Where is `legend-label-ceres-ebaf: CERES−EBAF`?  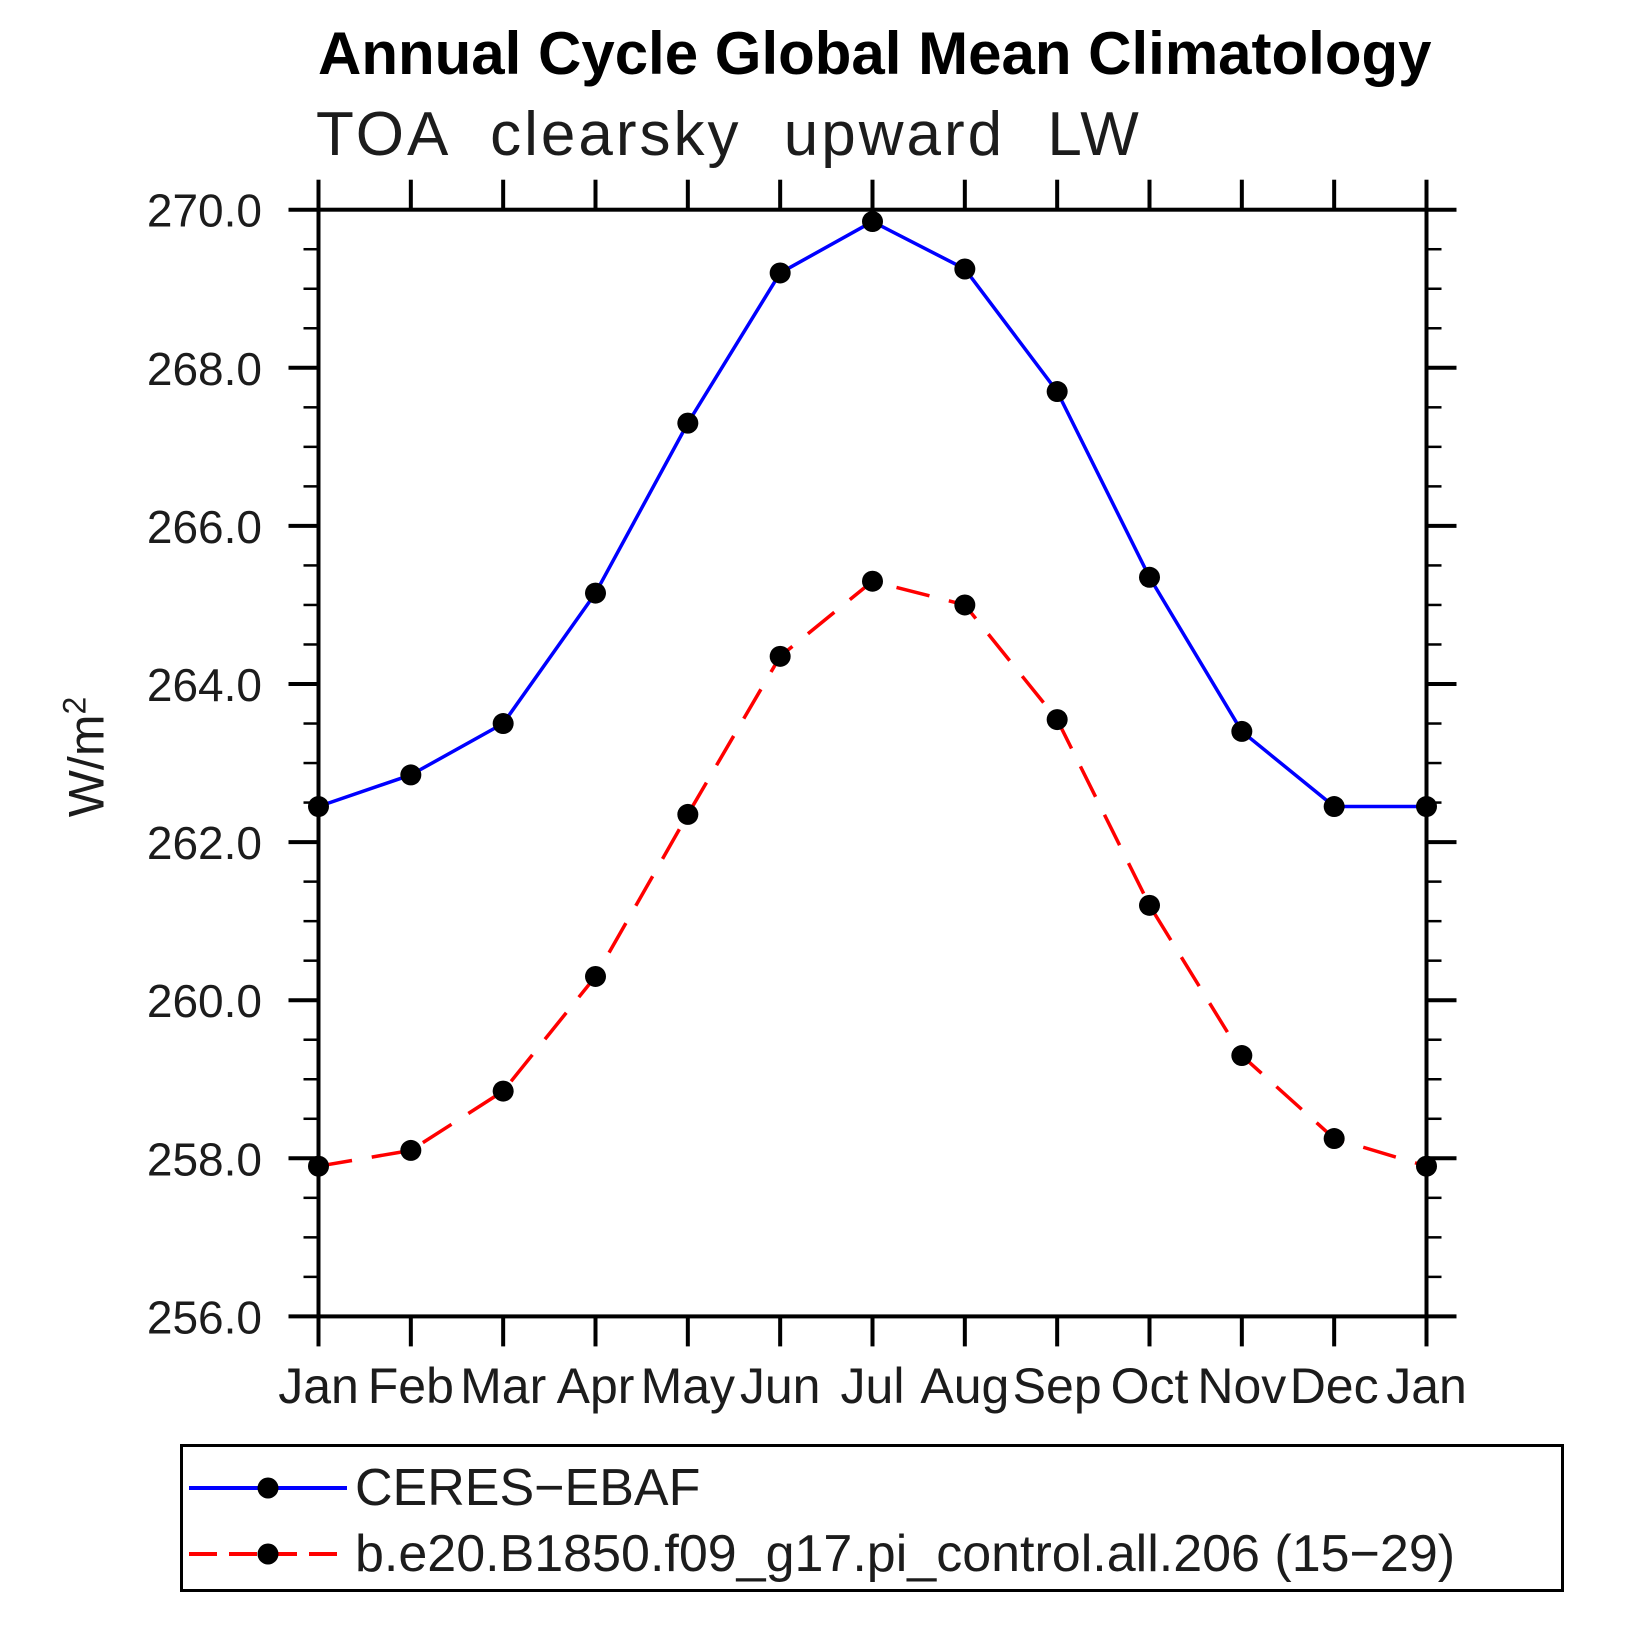
legend-label-ceres-ebaf: CERES−EBAF is located at coordinates (528, 1488).